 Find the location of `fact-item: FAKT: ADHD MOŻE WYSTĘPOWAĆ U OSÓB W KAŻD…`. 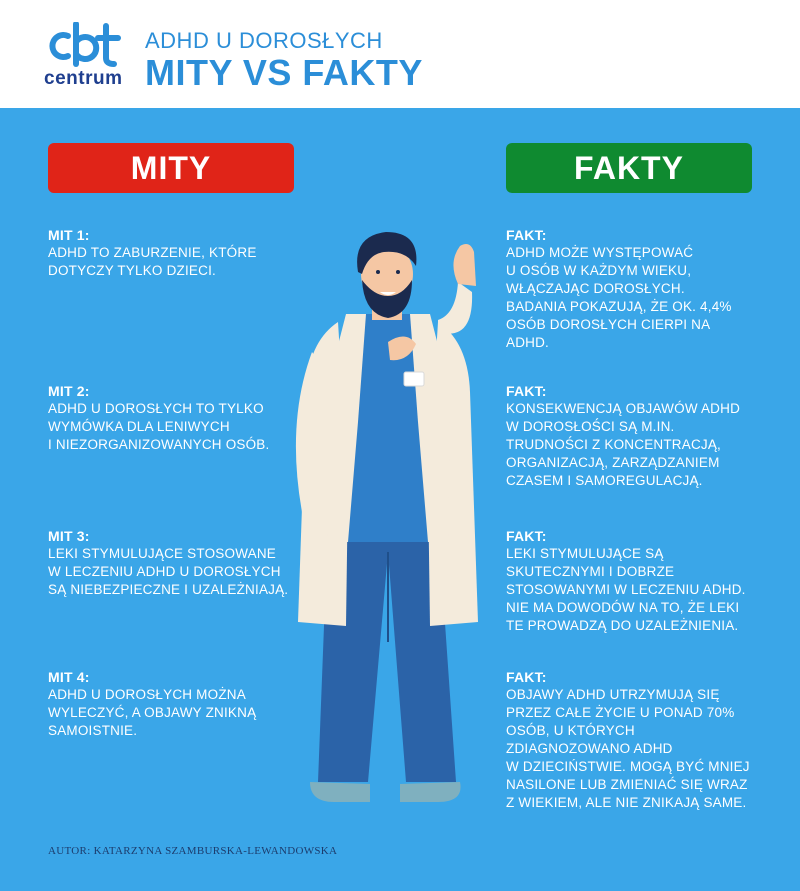

fact-item: FAKT: ADHD MOŻE WYSTĘPOWAĆ U OSÓB W KAŻD… is located at coordinates (636, 289).